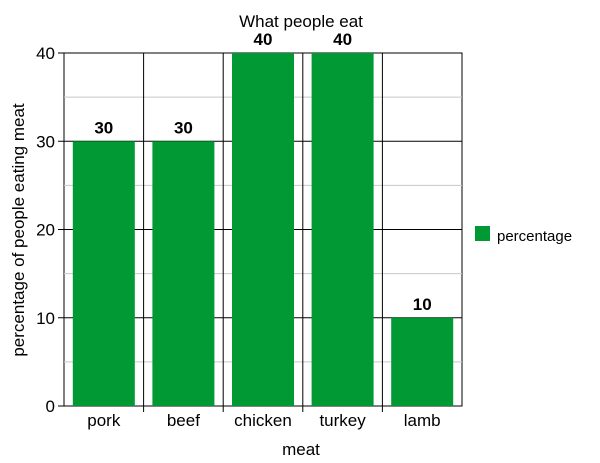 The image size is (600, 463). Describe the element at coordinates (482, 233) in the screenshot. I see `legend-swatch` at that location.